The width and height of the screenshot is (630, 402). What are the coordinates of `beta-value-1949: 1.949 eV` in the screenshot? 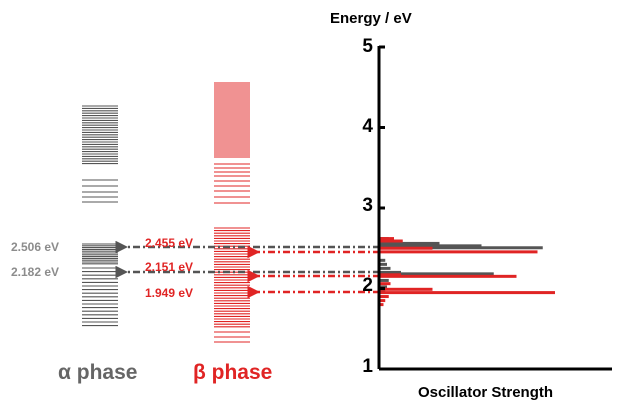 It's located at (169, 293).